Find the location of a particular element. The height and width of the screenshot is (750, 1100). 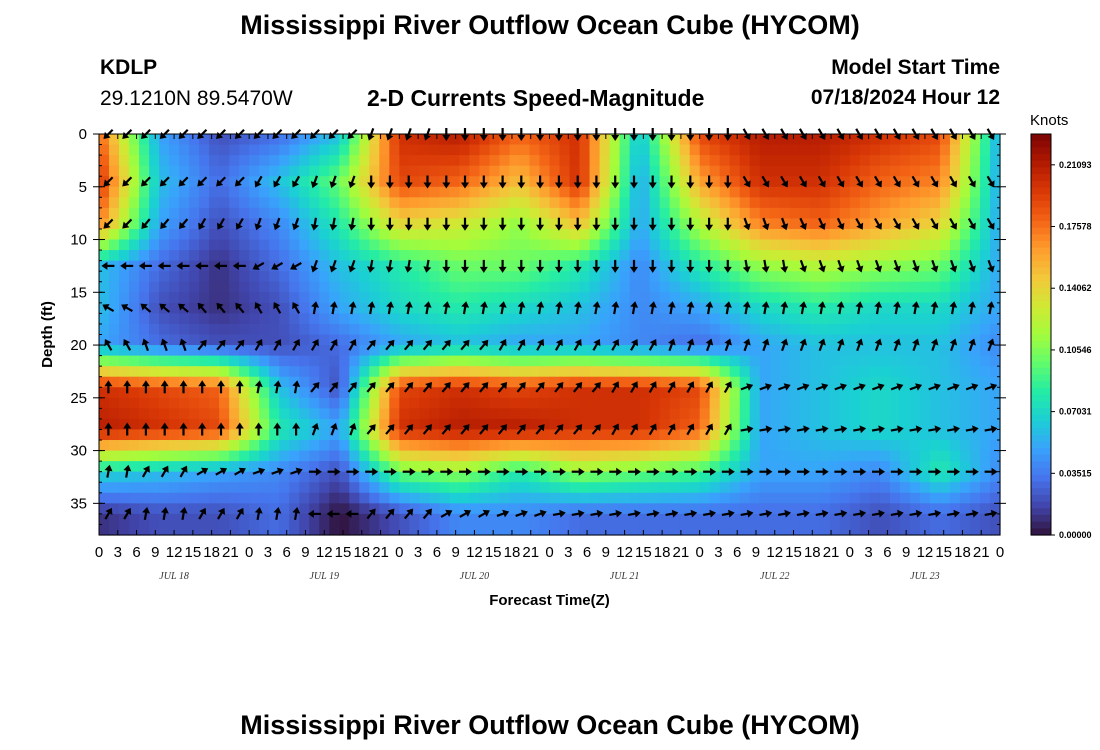

x-tick-label: 3 is located at coordinates (418, 552).